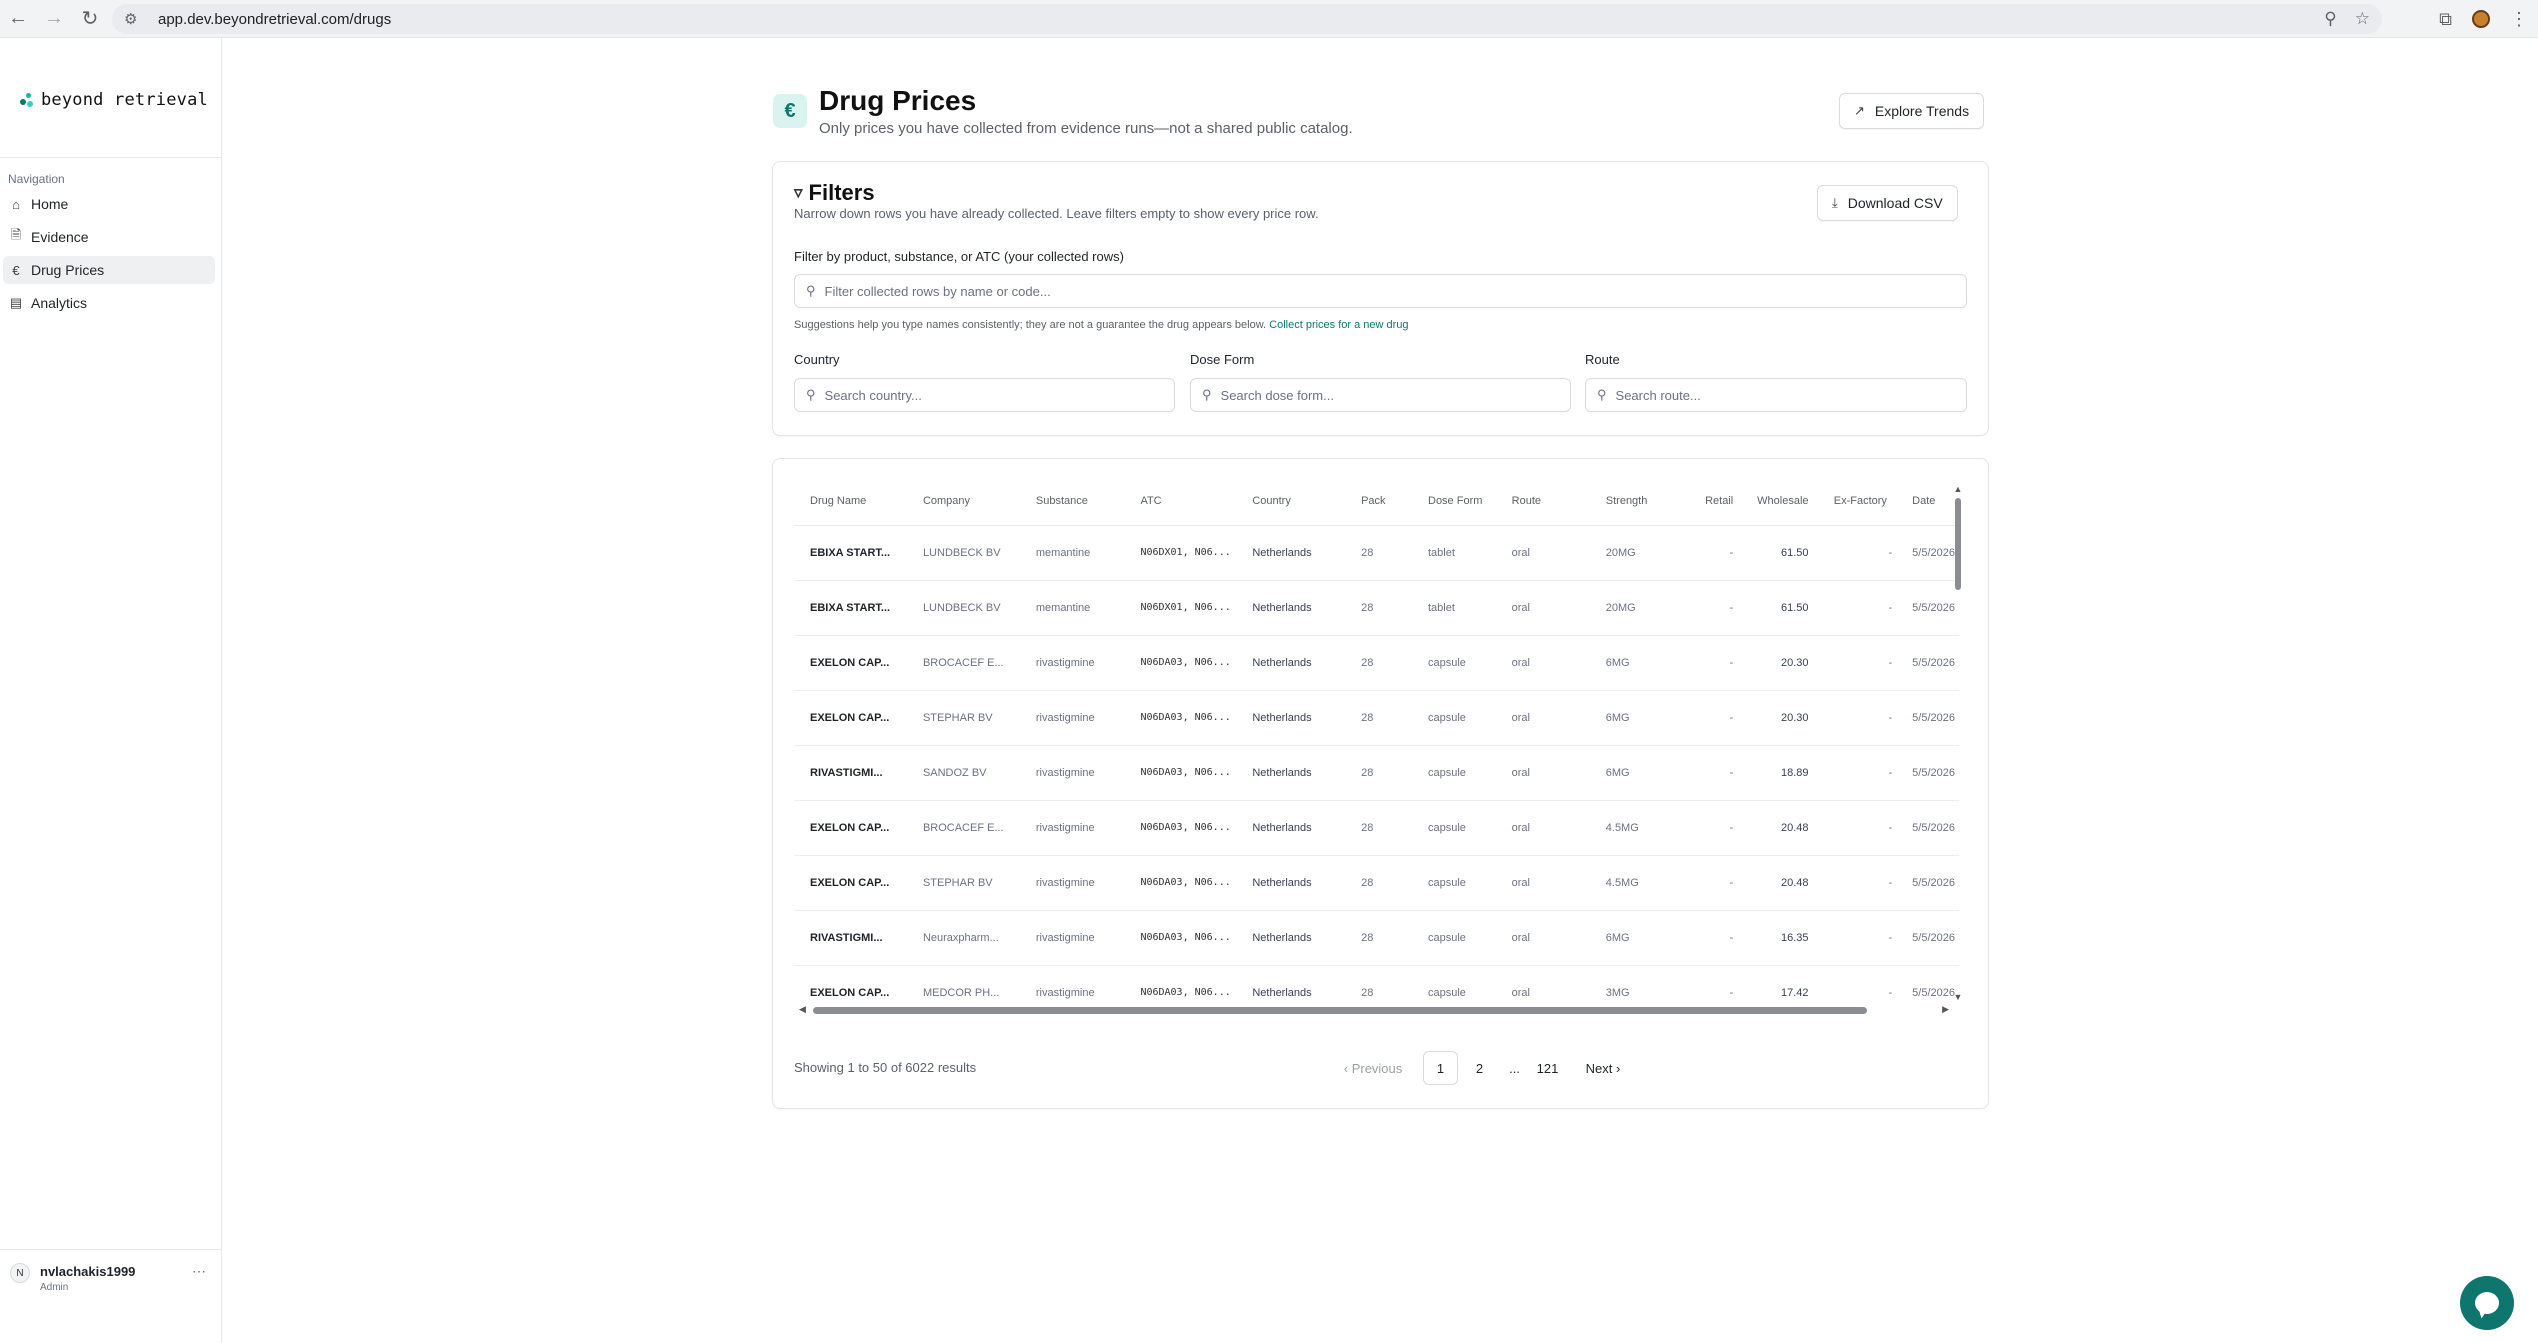 The width and height of the screenshot is (2538, 1343). Describe the element at coordinates (1247, 19) in the screenshot. I see `address-bar: ⚙ app.dev.beyondretrieval.com/drugs ⚲ ☆` at that location.